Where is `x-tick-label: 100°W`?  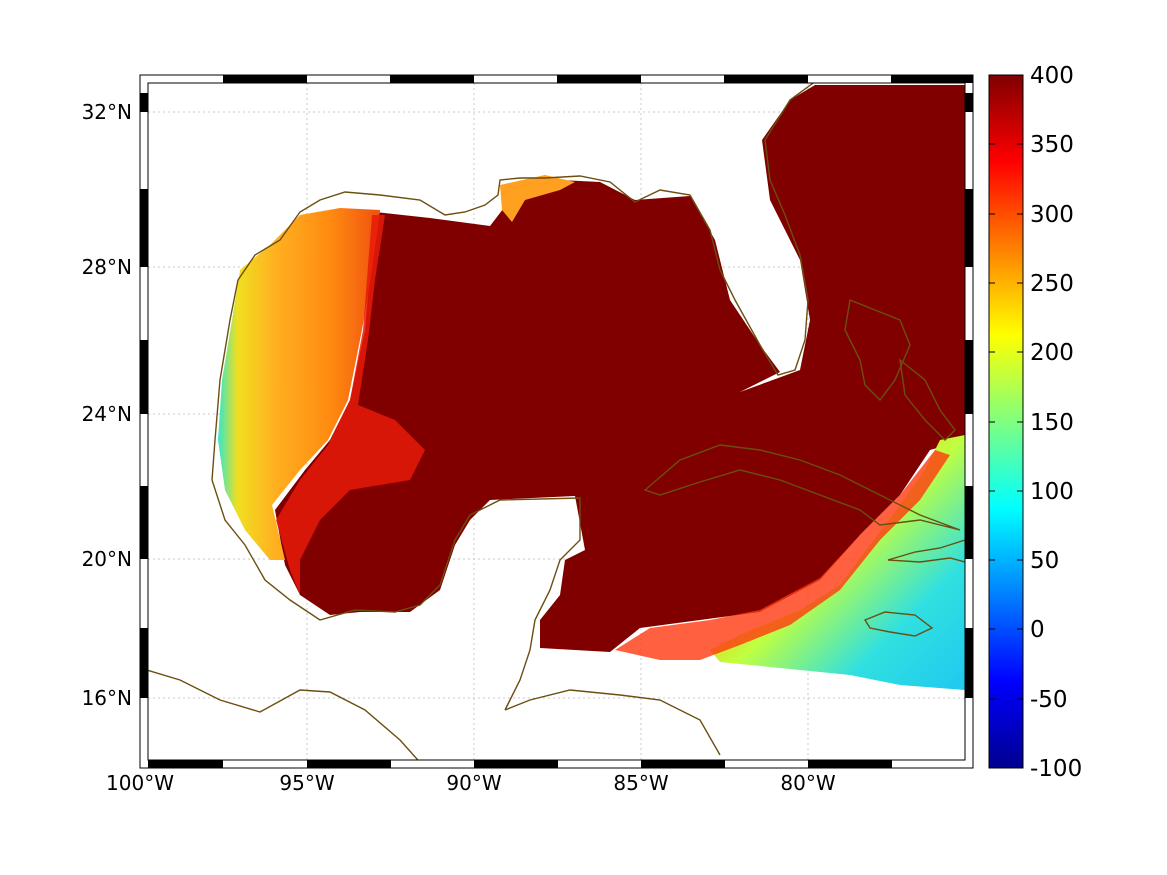
x-tick-label: 100°W is located at coordinates (140, 783).